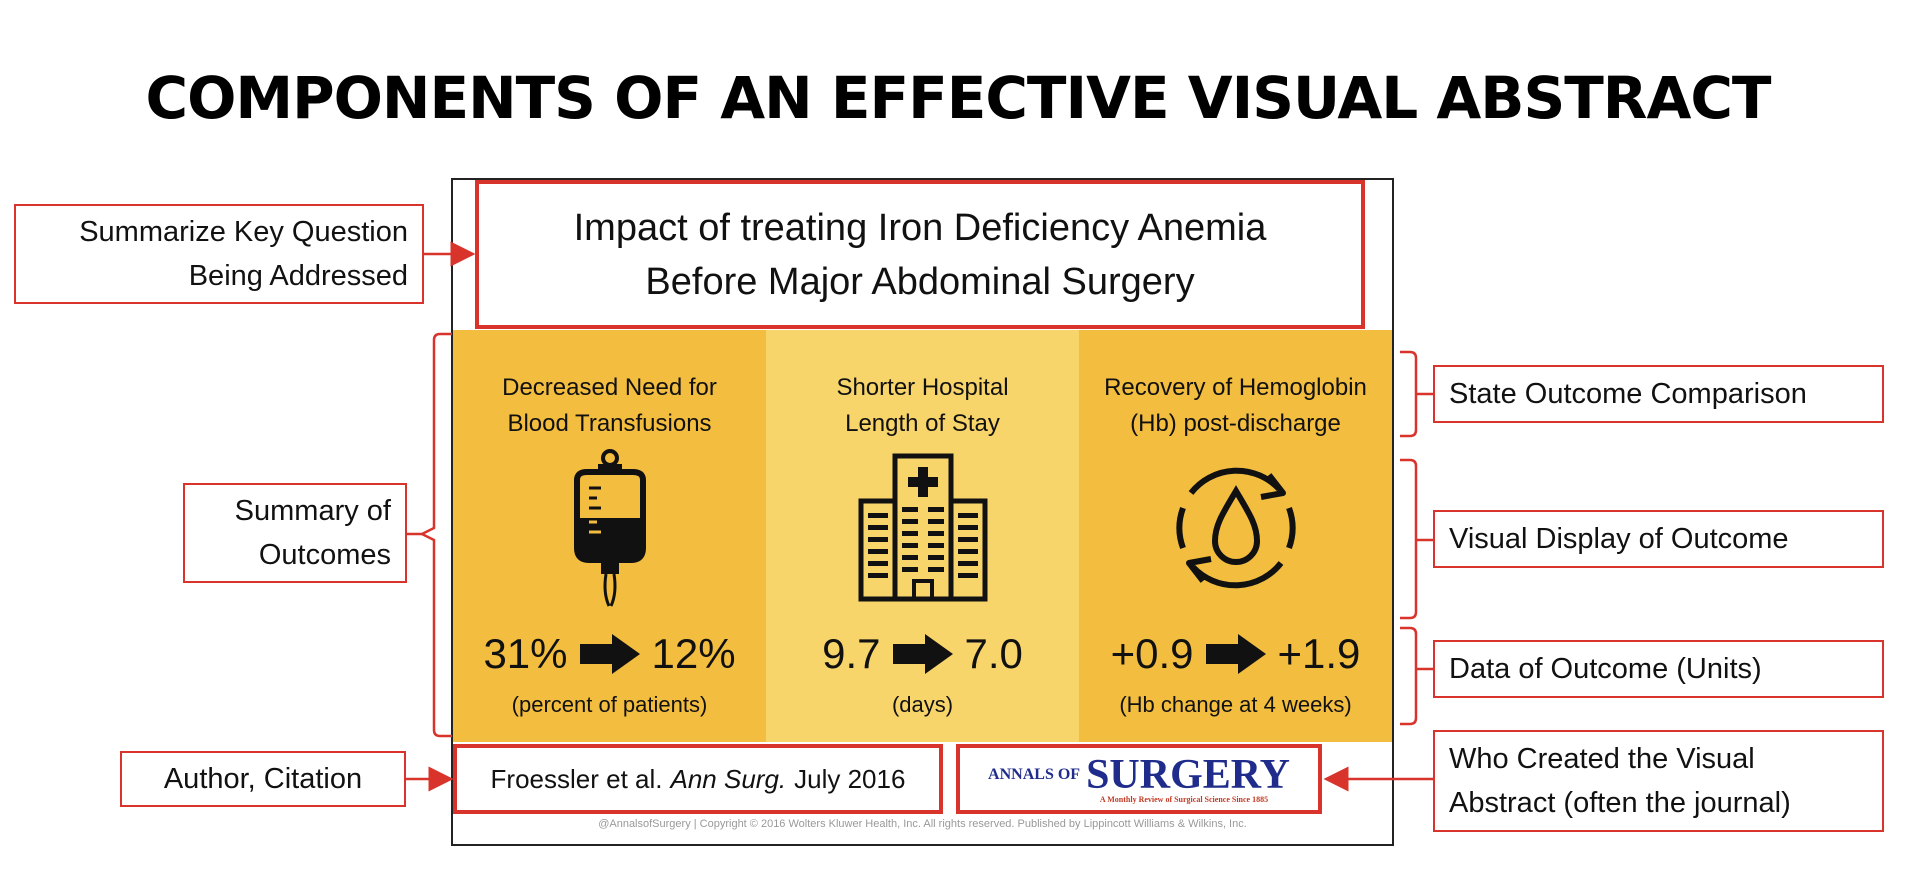  What do you see at coordinates (298, 276) in the screenshot?
I see `label-key-question-line-2: Being Addressed` at bounding box center [298, 276].